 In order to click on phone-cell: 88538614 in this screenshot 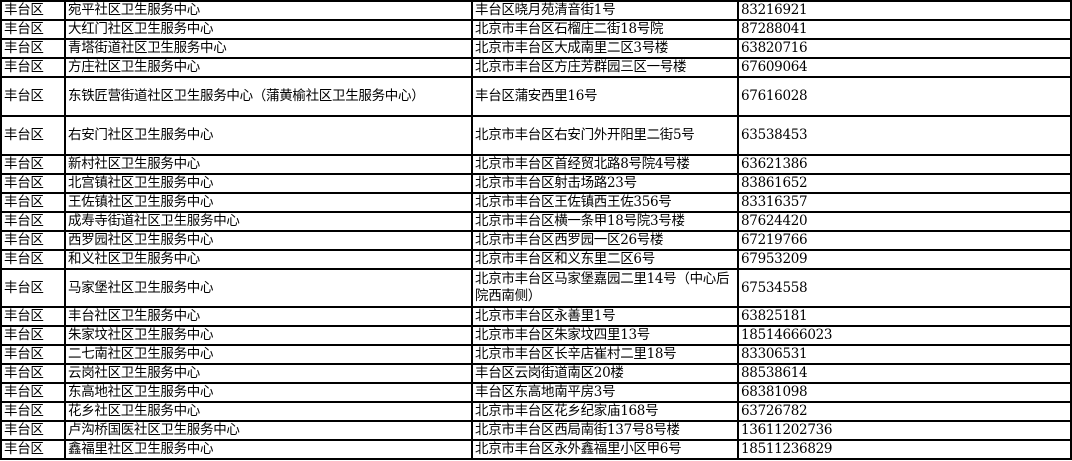, I will do `click(904, 373)`.